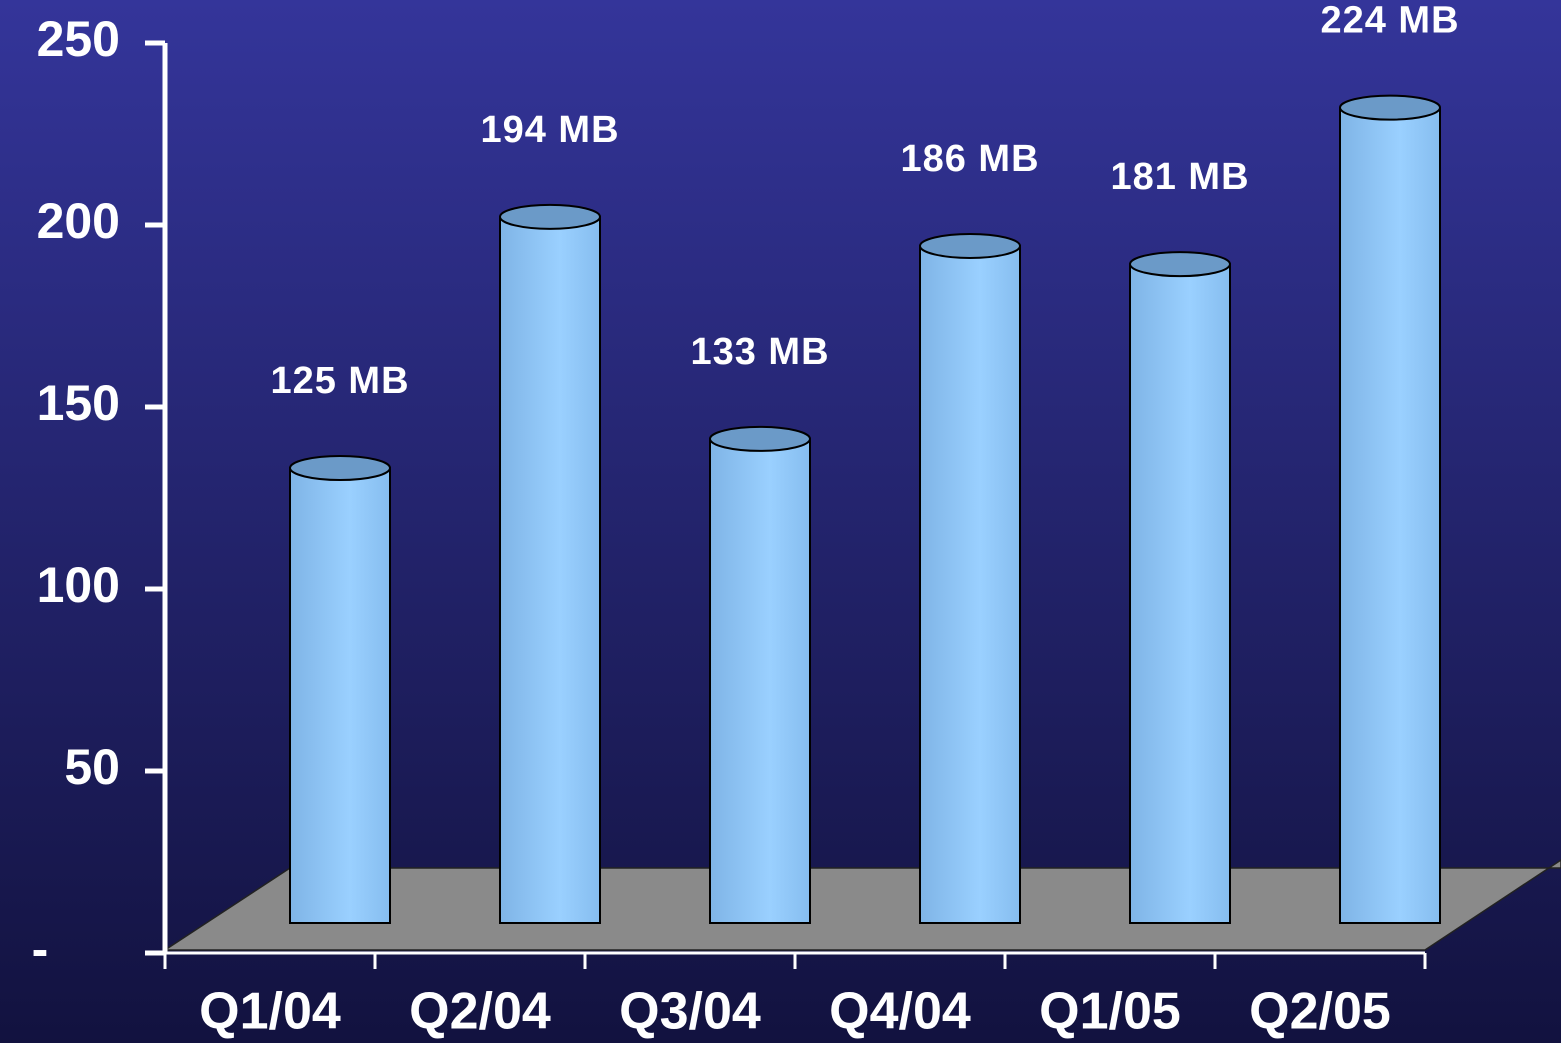 The width and height of the screenshot is (1561, 1043). Describe the element at coordinates (1110, 1012) in the screenshot. I see `x-tick-label: Q1/05` at that location.